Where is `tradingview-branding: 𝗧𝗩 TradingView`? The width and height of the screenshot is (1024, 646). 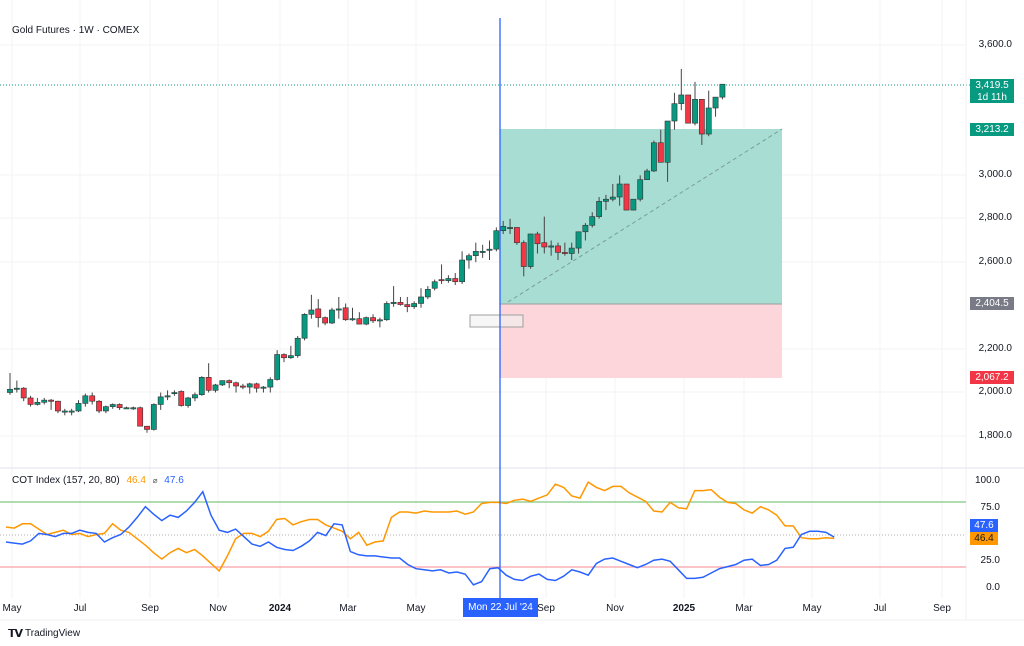
tradingview-branding: 𝗧𝗩 TradingView is located at coordinates (44, 633).